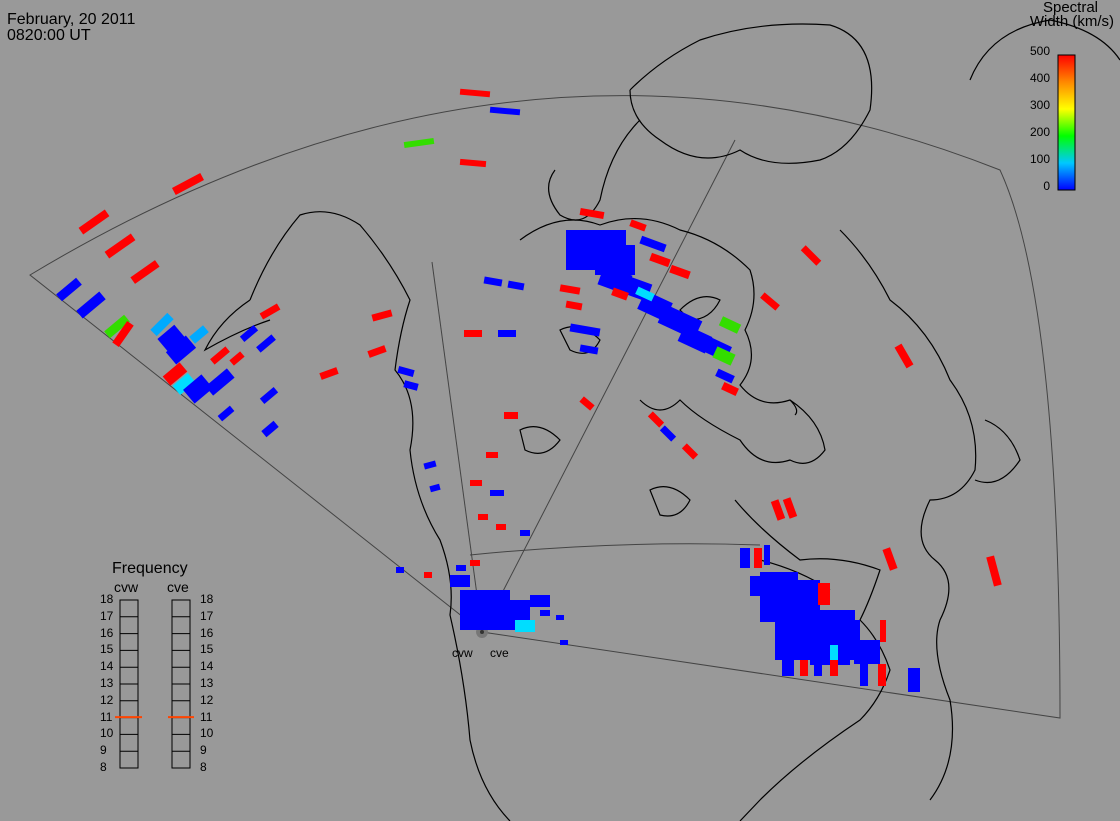  I want to click on colorbar-tick: 0, so click(1046, 186).